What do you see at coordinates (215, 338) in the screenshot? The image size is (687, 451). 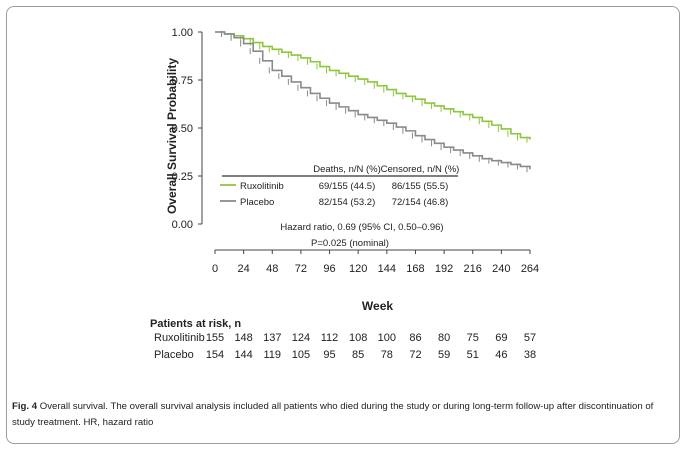 I see `at-risk-value: 155` at bounding box center [215, 338].